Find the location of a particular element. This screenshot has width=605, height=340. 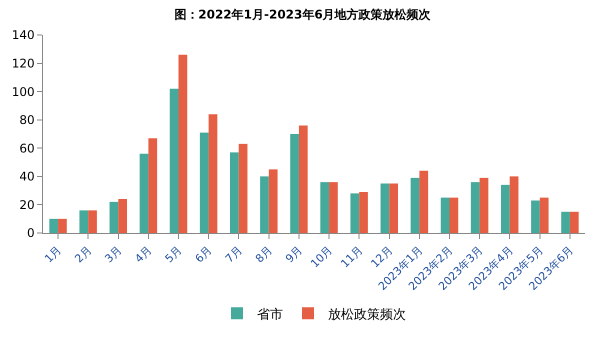

x-tick-label: 8月 is located at coordinates (263, 255).